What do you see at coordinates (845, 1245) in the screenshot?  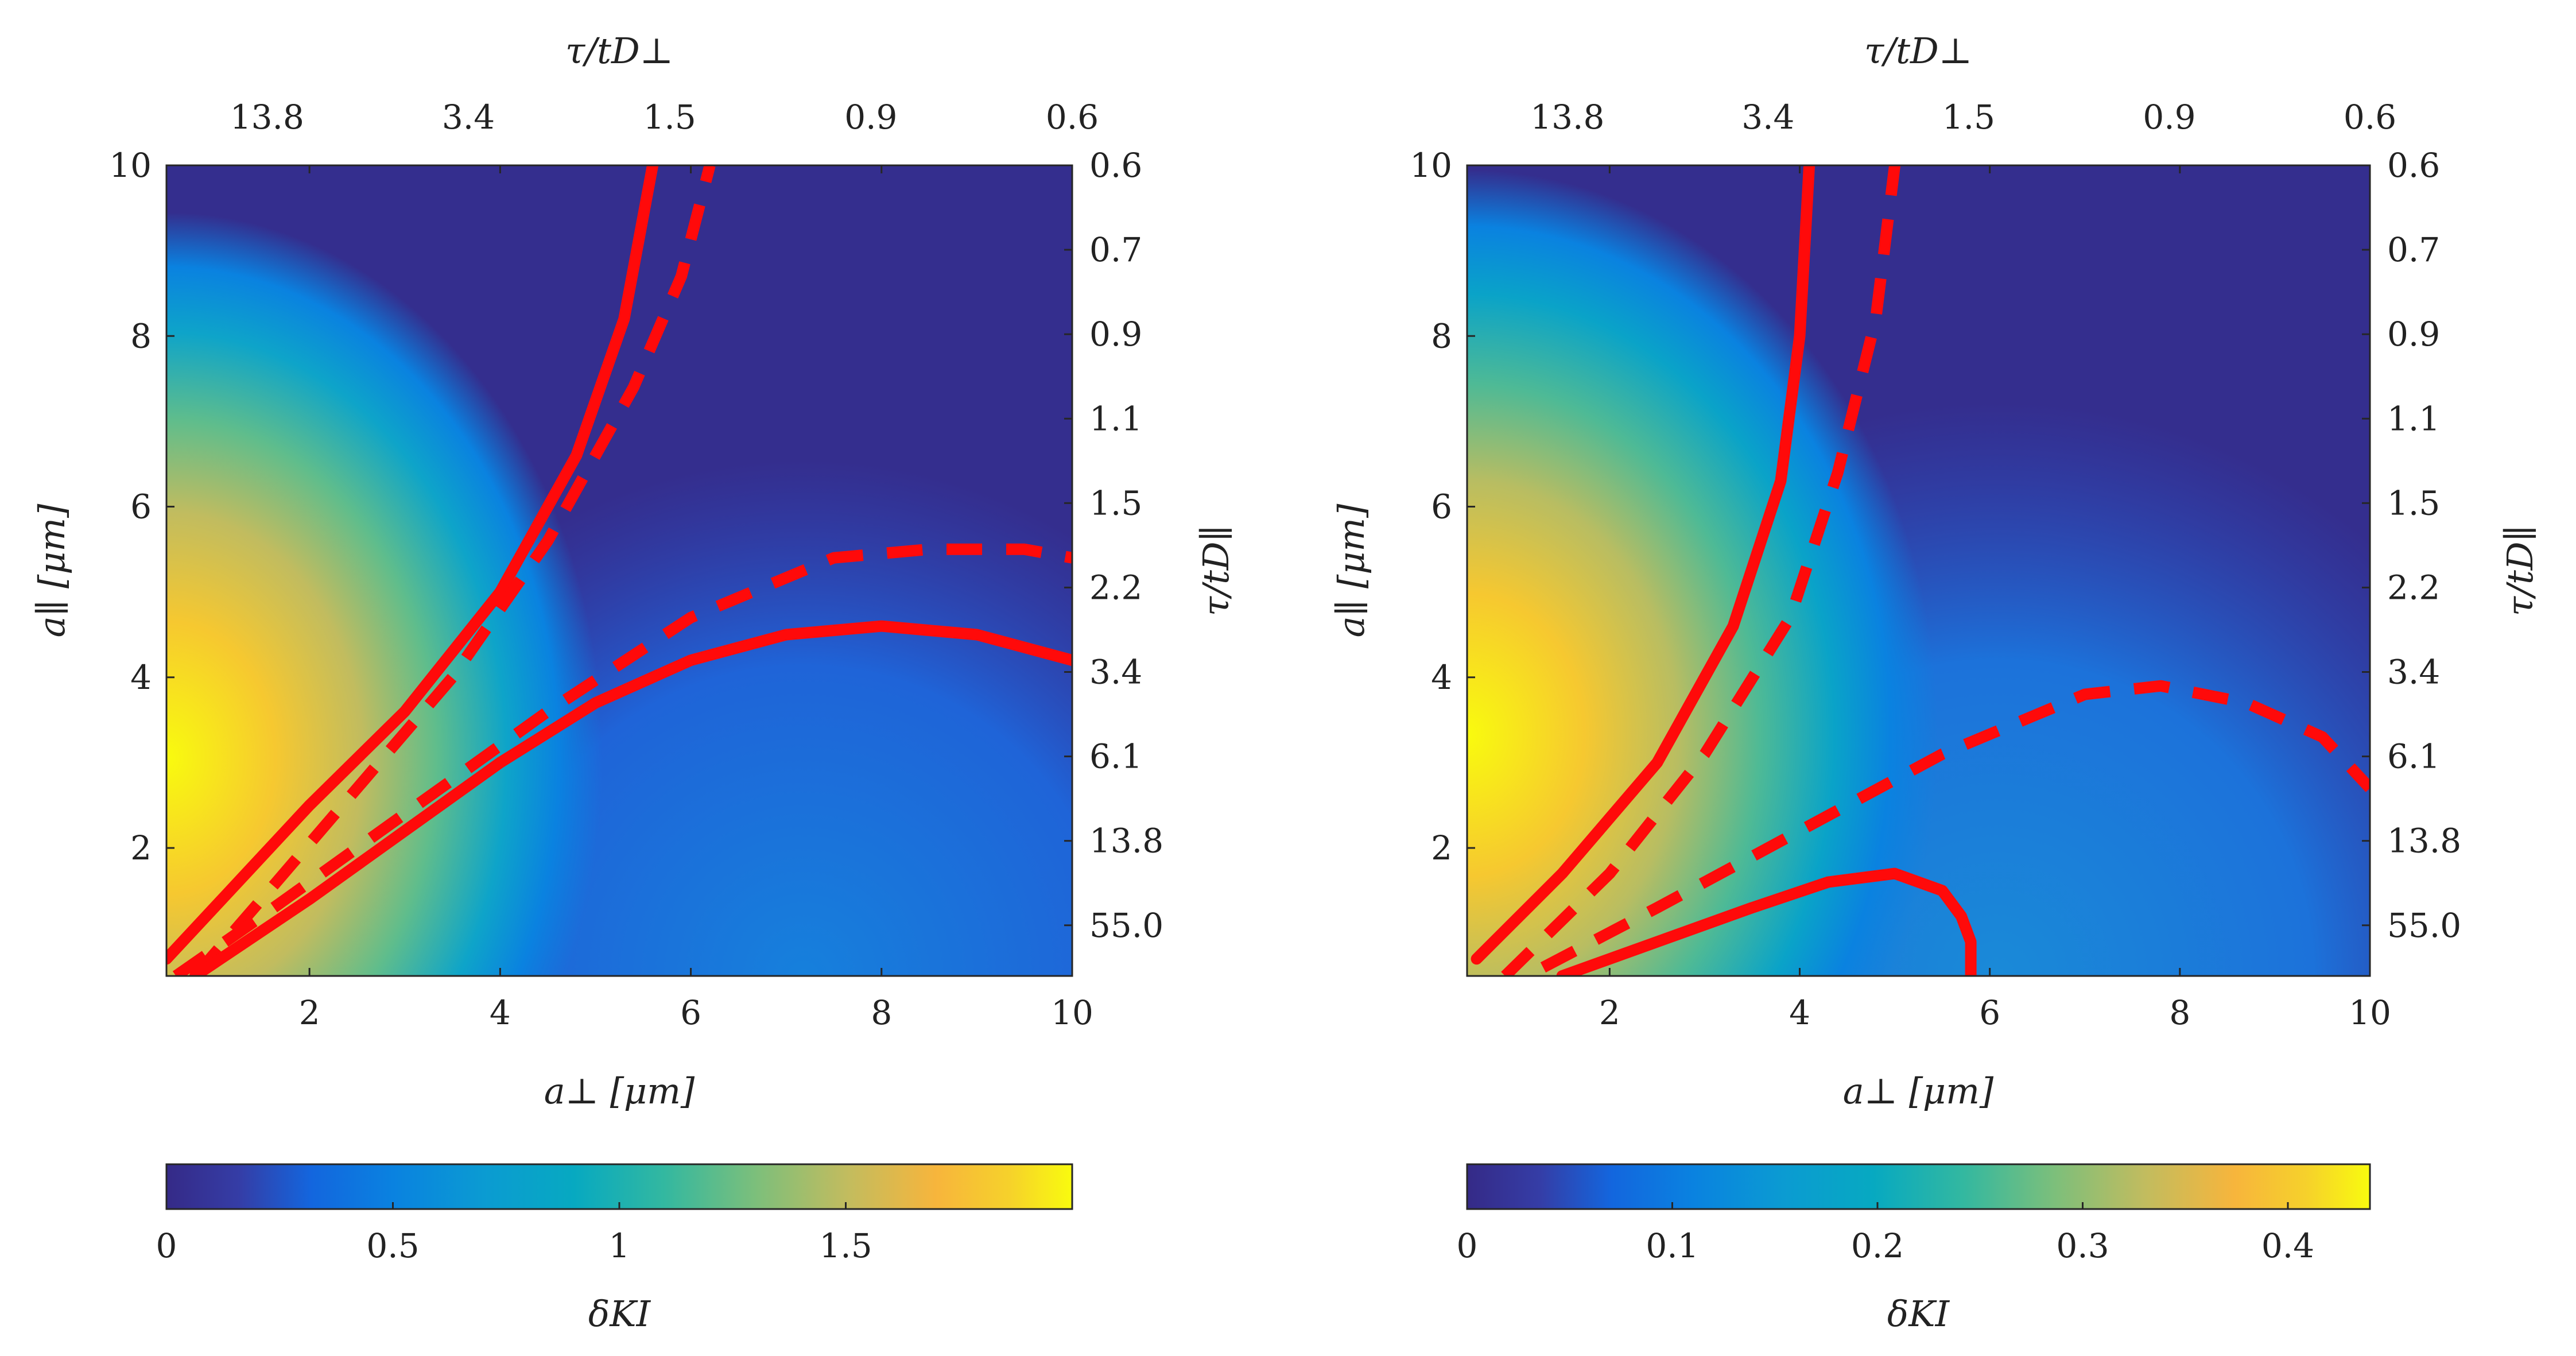 I see `colorbar-tick-label: 1.5` at bounding box center [845, 1245].